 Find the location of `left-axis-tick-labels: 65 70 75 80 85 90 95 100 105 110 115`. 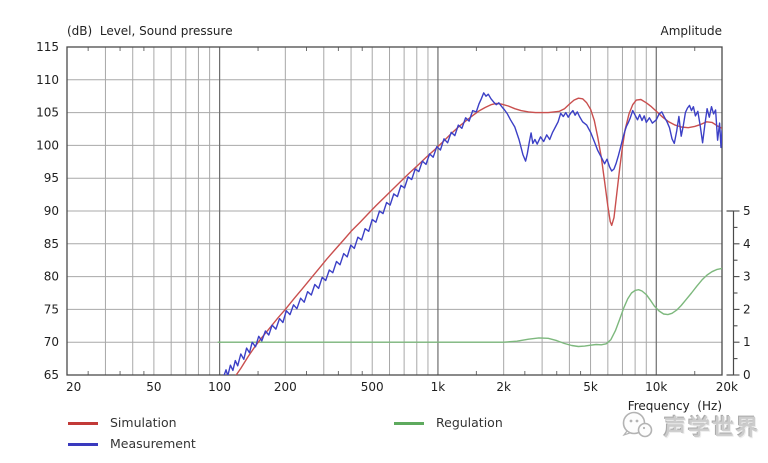

left-axis-tick-labels: 65 70 75 80 85 90 95 100 105 110 115 is located at coordinates (47, 211).